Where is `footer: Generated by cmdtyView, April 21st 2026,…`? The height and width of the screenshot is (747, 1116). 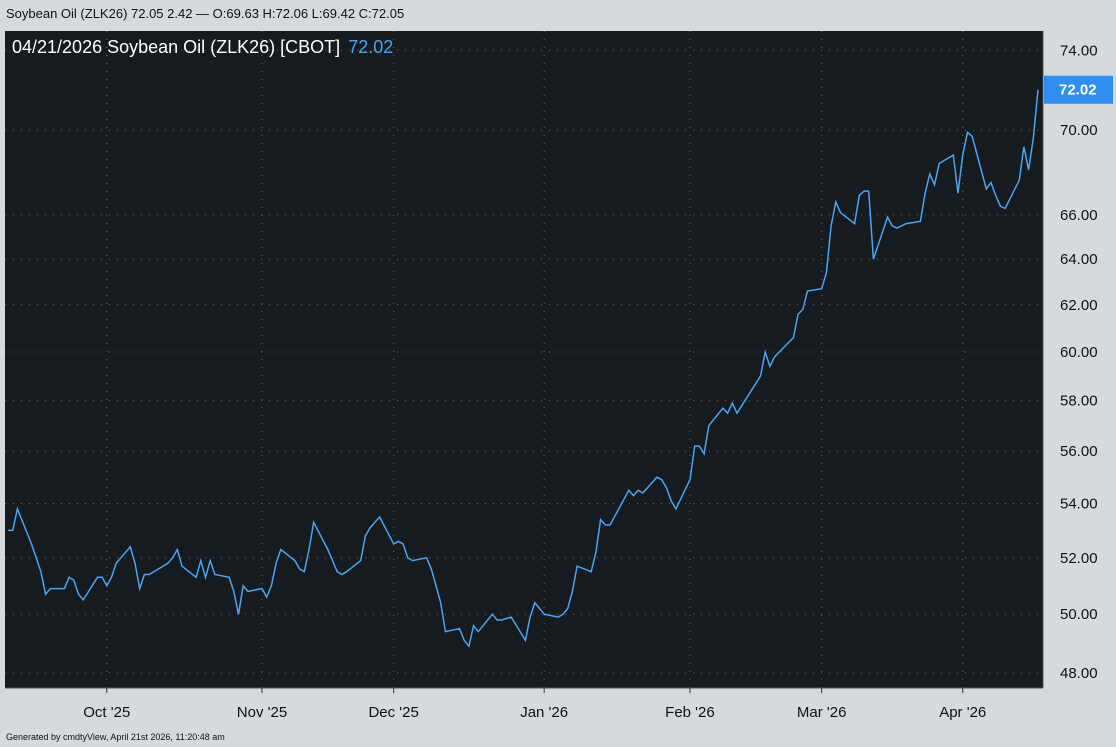 footer: Generated by cmdtyView, April 21st 2026,… is located at coordinates (558, 738).